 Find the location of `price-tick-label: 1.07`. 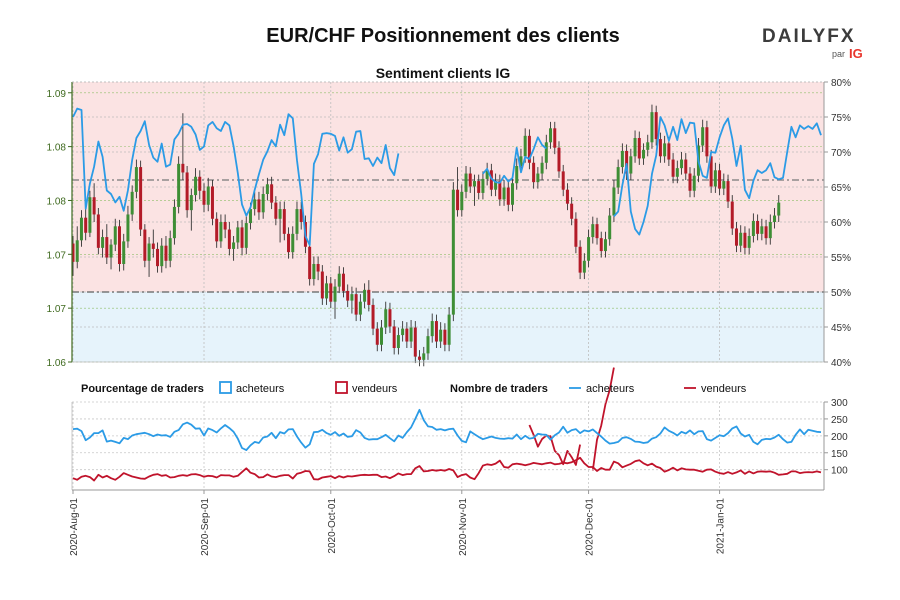

price-tick-label: 1.07 is located at coordinates (57, 255).